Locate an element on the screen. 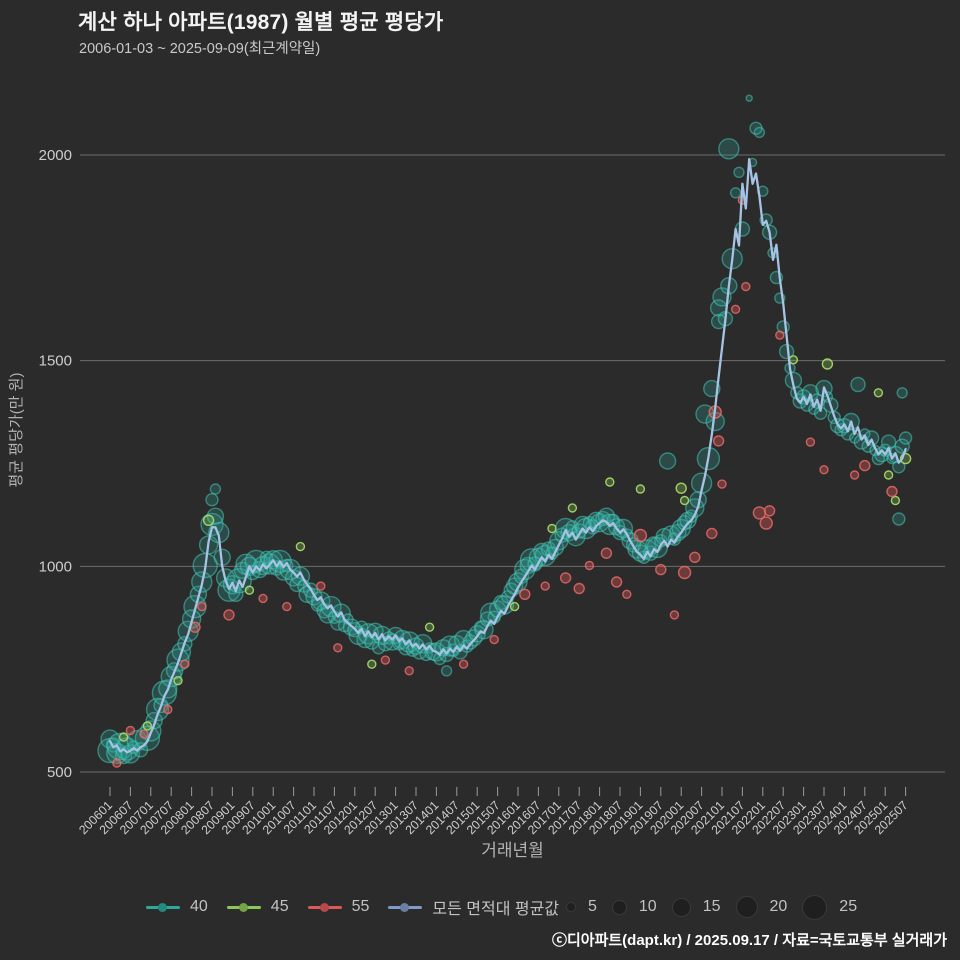  size-legend-label: 10 is located at coordinates (647, 906).